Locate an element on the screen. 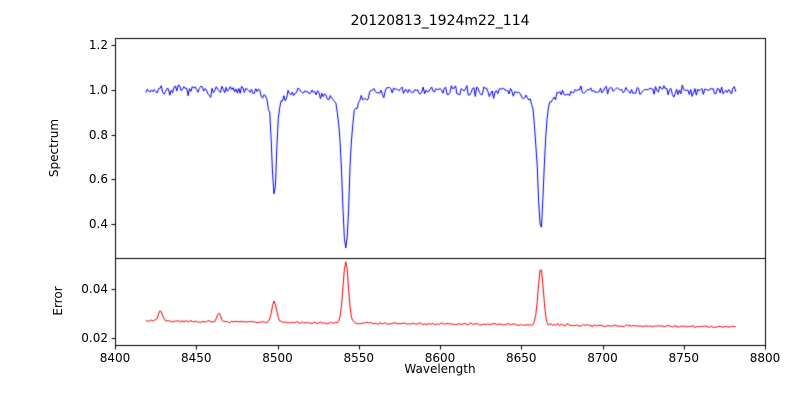 This screenshot has height=400, width=800. x-tick-label: 8500 is located at coordinates (277, 358).